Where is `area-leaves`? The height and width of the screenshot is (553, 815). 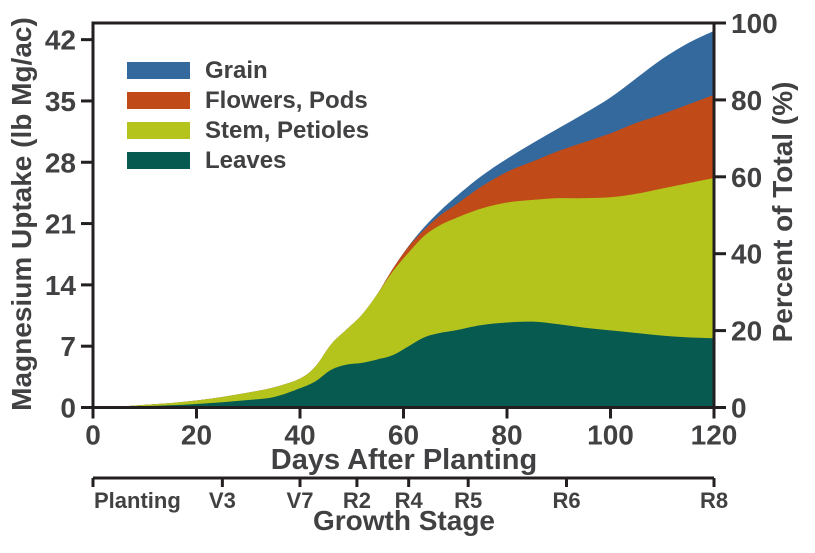
area-leaves is located at coordinates (403, 364).